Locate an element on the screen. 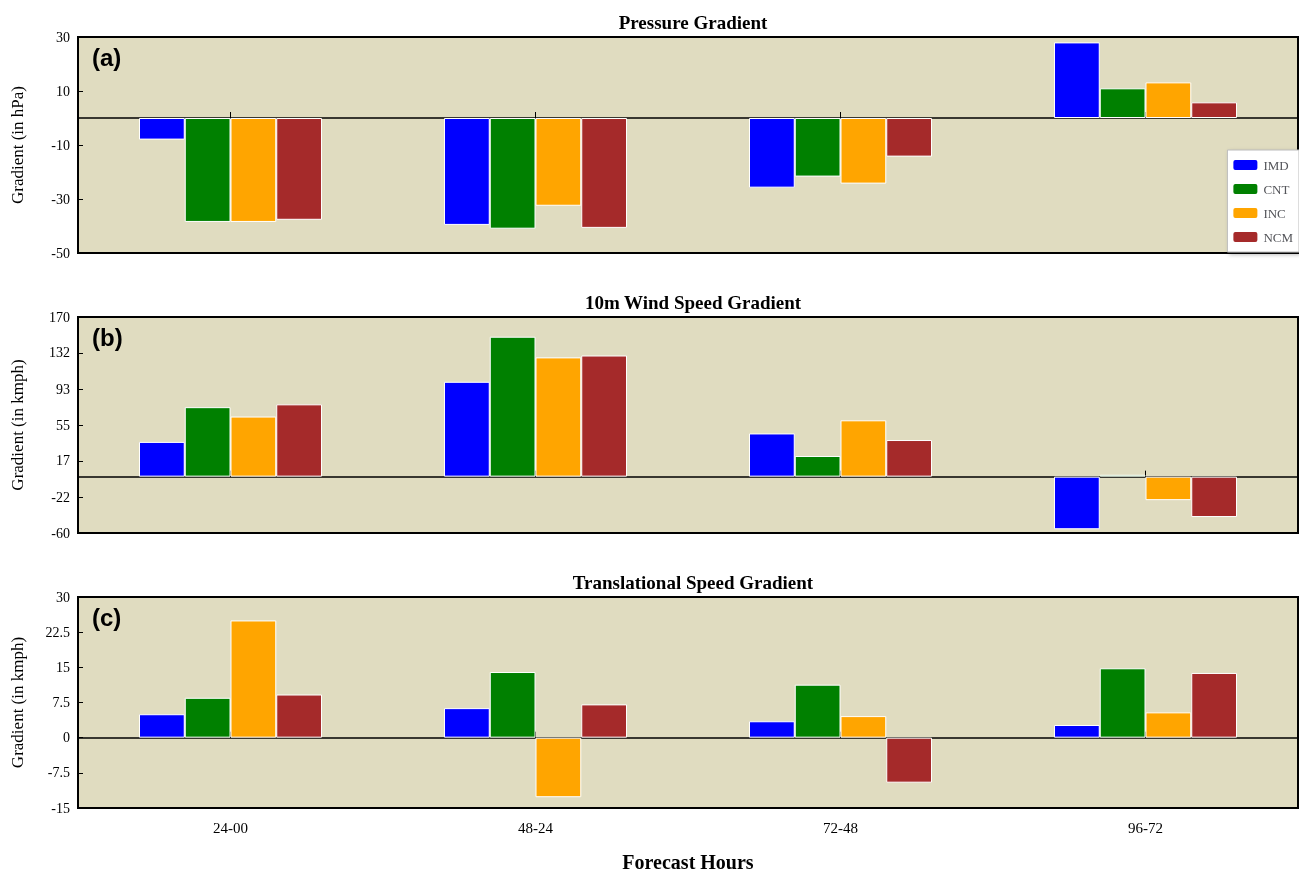 The image size is (1299, 877). y-tick-label: -60 is located at coordinates (60, 533).